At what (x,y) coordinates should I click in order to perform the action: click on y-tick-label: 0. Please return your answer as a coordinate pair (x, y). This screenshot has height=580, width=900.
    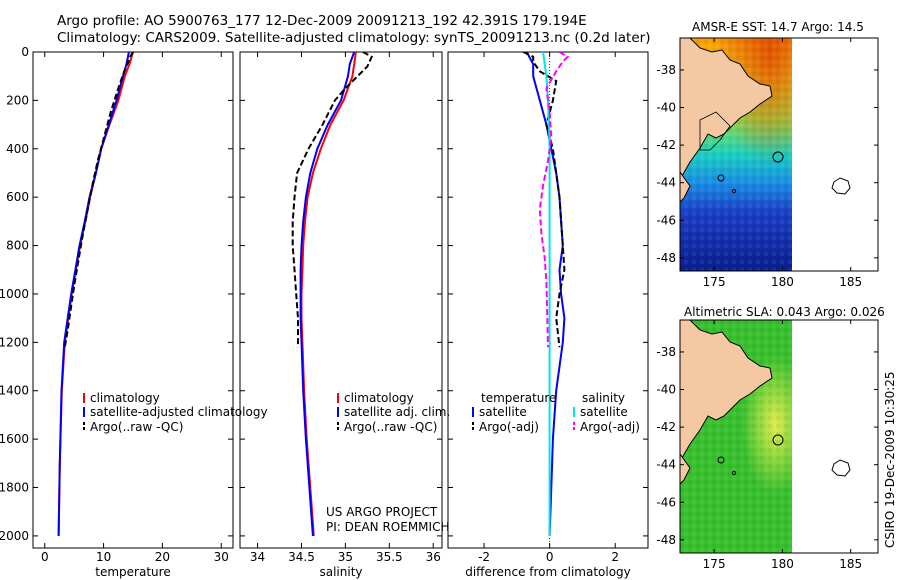
    Looking at the image, I should click on (25, 52).